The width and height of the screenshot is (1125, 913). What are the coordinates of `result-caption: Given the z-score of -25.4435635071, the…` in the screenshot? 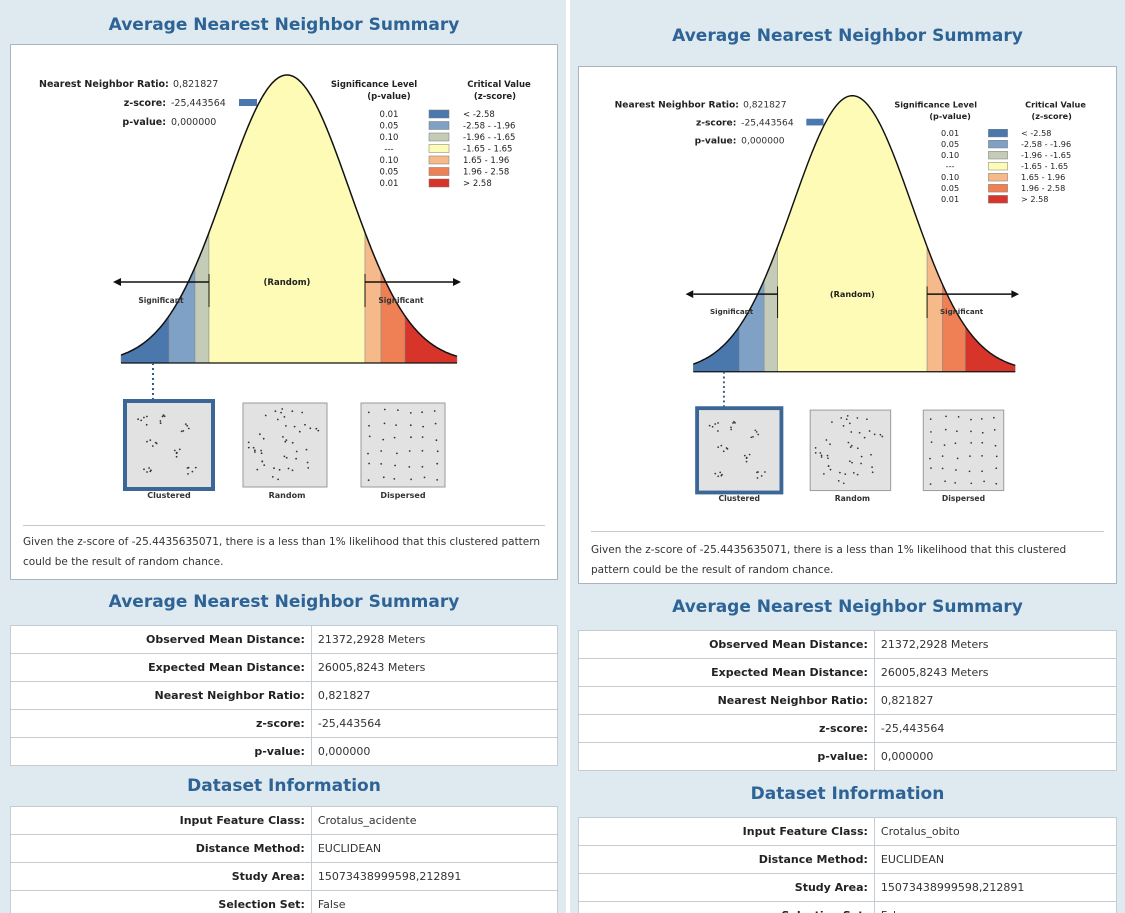 It's located at (829, 560).